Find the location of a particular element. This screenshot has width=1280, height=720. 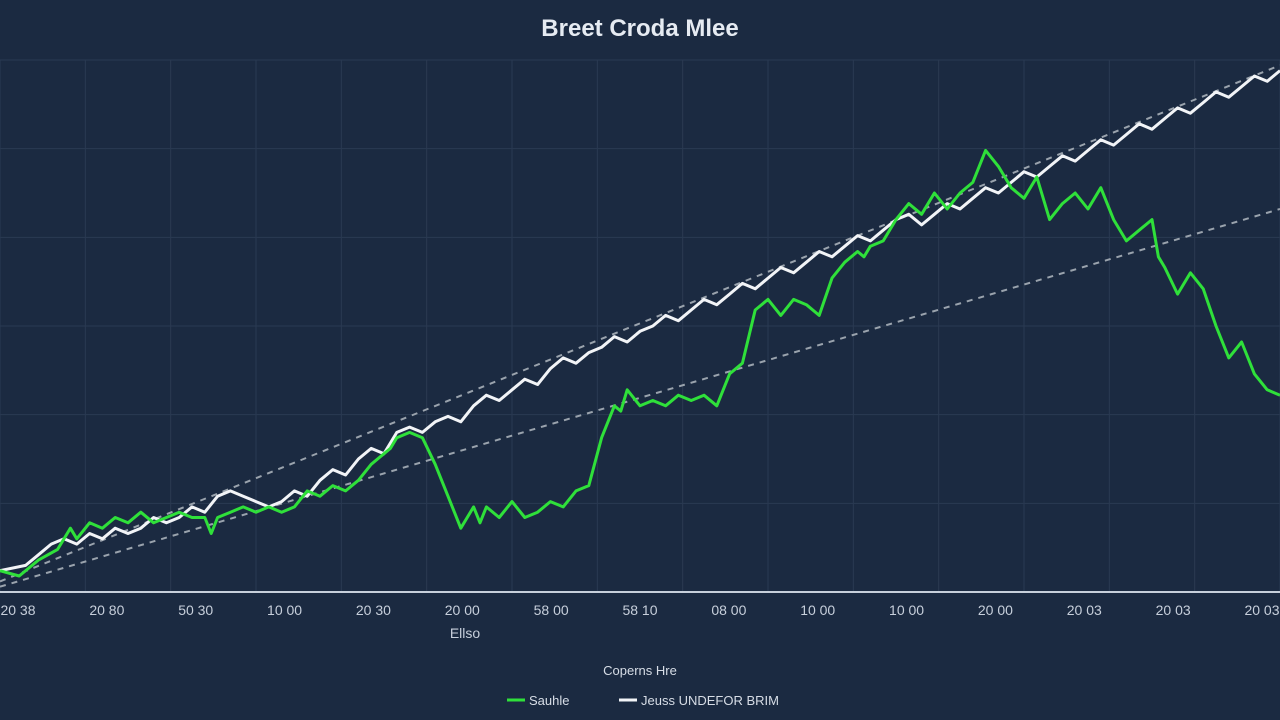

x-tick-label: 58 00 is located at coordinates (551, 610).